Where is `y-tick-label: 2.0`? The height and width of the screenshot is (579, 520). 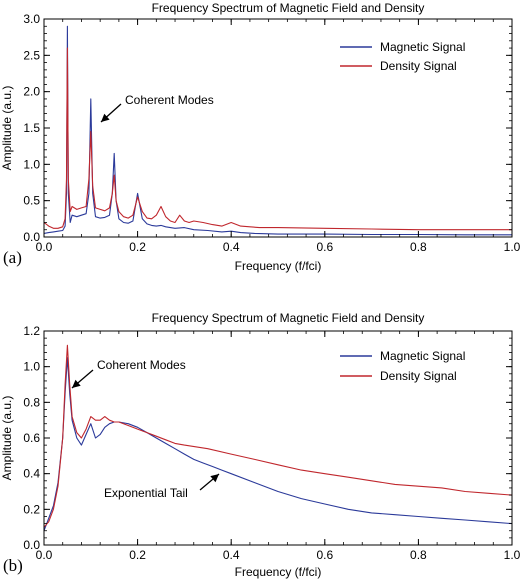
y-tick-label: 2.0 is located at coordinates (31, 92).